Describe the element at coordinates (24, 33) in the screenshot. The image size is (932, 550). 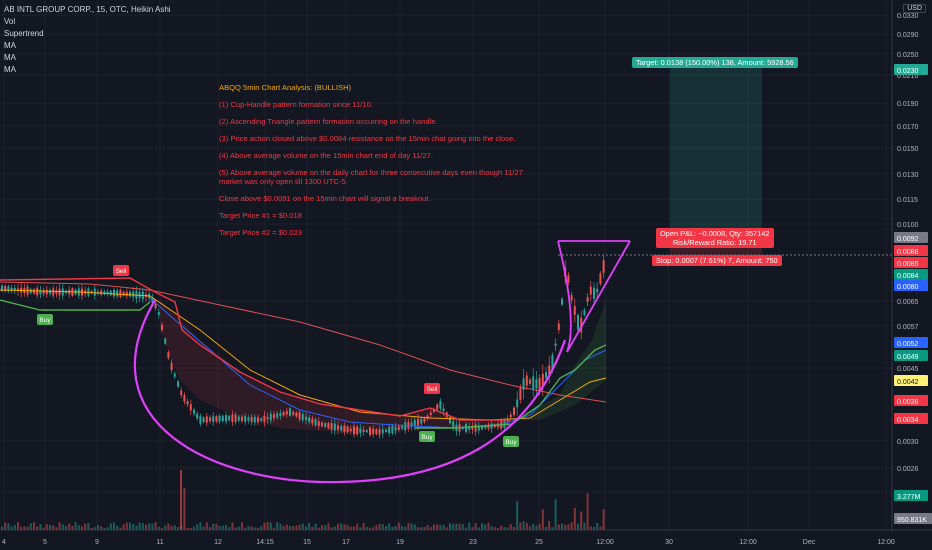
I see `legend-supertrend: Supertrend` at that location.